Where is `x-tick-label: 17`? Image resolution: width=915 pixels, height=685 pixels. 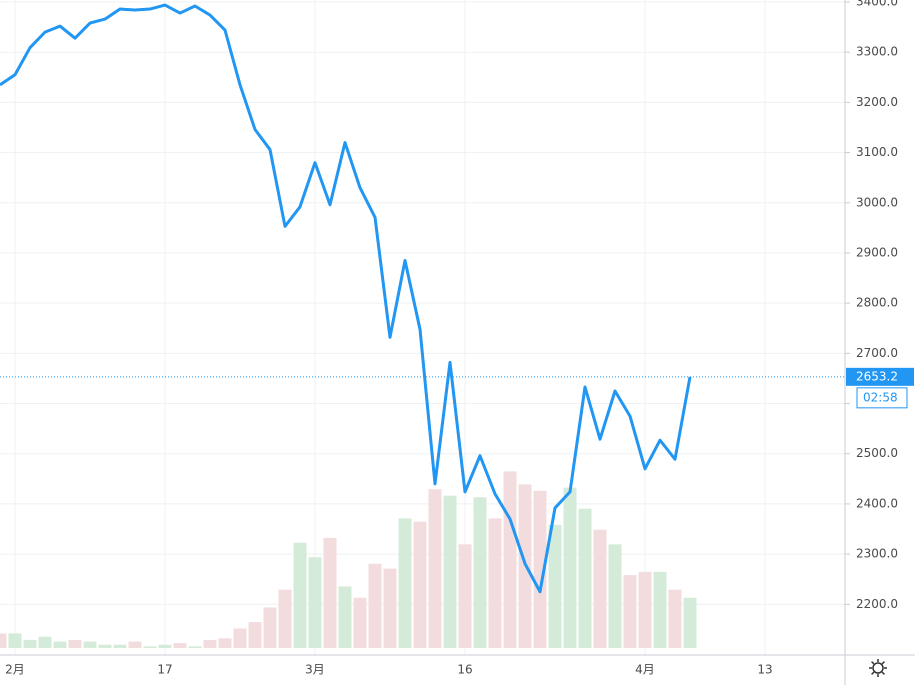 x-tick-label: 17 is located at coordinates (164, 670).